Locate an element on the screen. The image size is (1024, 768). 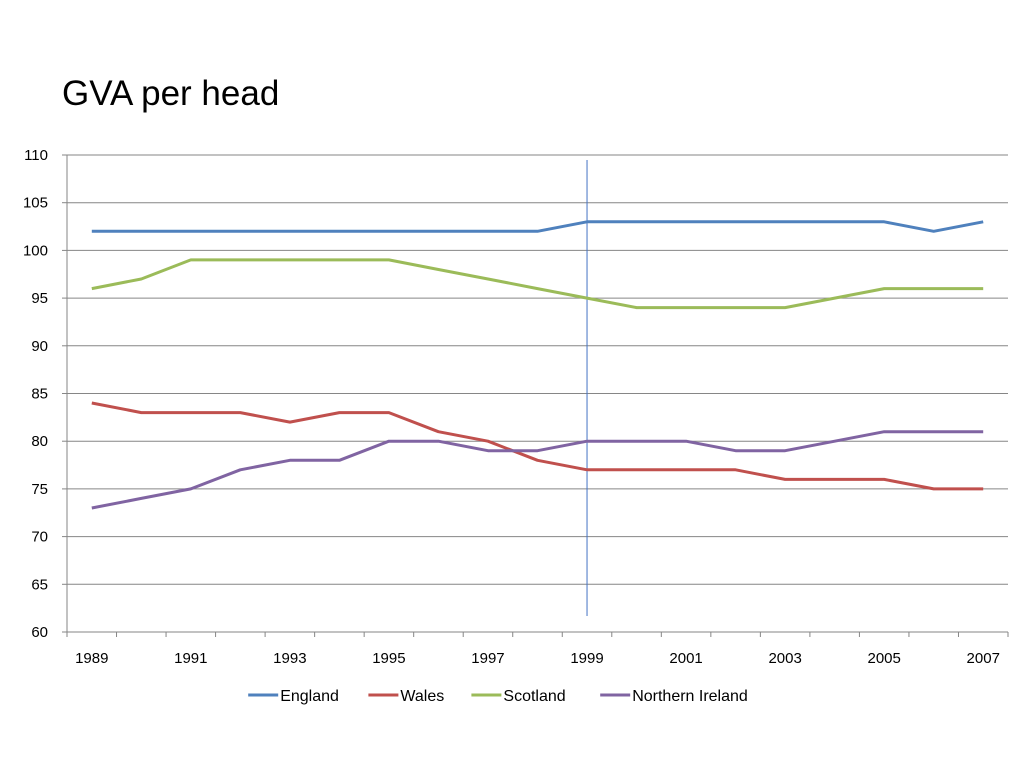
x-axis-tick-labels: 1989 1991 1993 1995 1997 1999 2001 2003 2005 2007 is located at coordinates (537, 658).